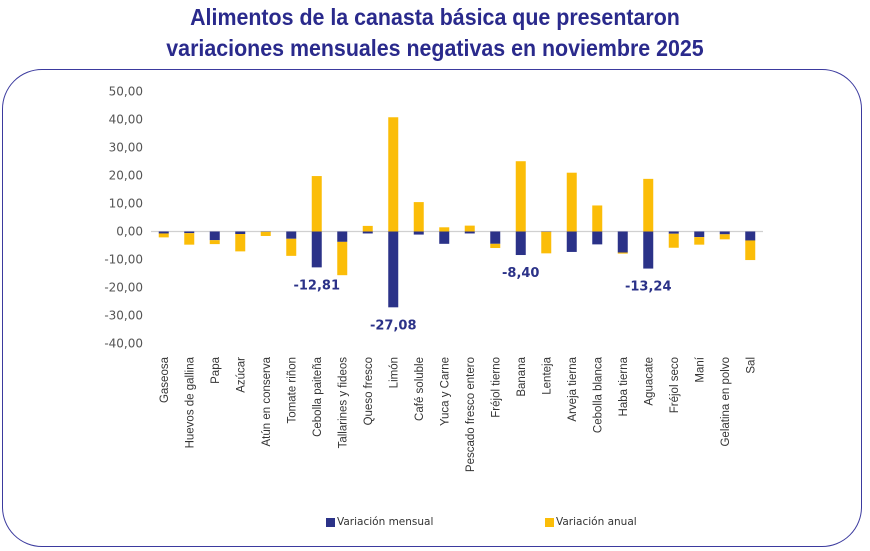  I want to click on y-tick-label: 30,00, so click(126, 148).